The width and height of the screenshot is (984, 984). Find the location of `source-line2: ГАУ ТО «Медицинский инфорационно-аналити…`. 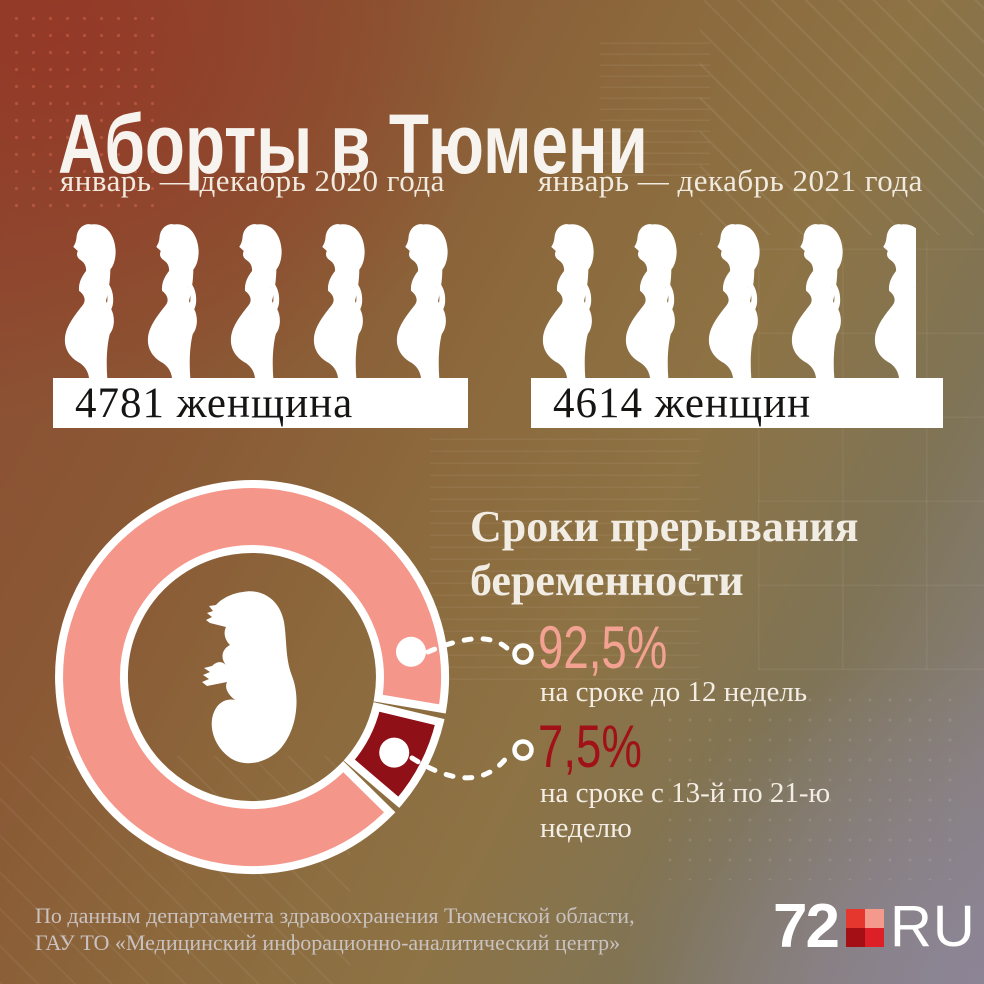

source-line2: ГАУ ТО «Медицинский инфорационно-аналити… is located at coordinates (328, 942).